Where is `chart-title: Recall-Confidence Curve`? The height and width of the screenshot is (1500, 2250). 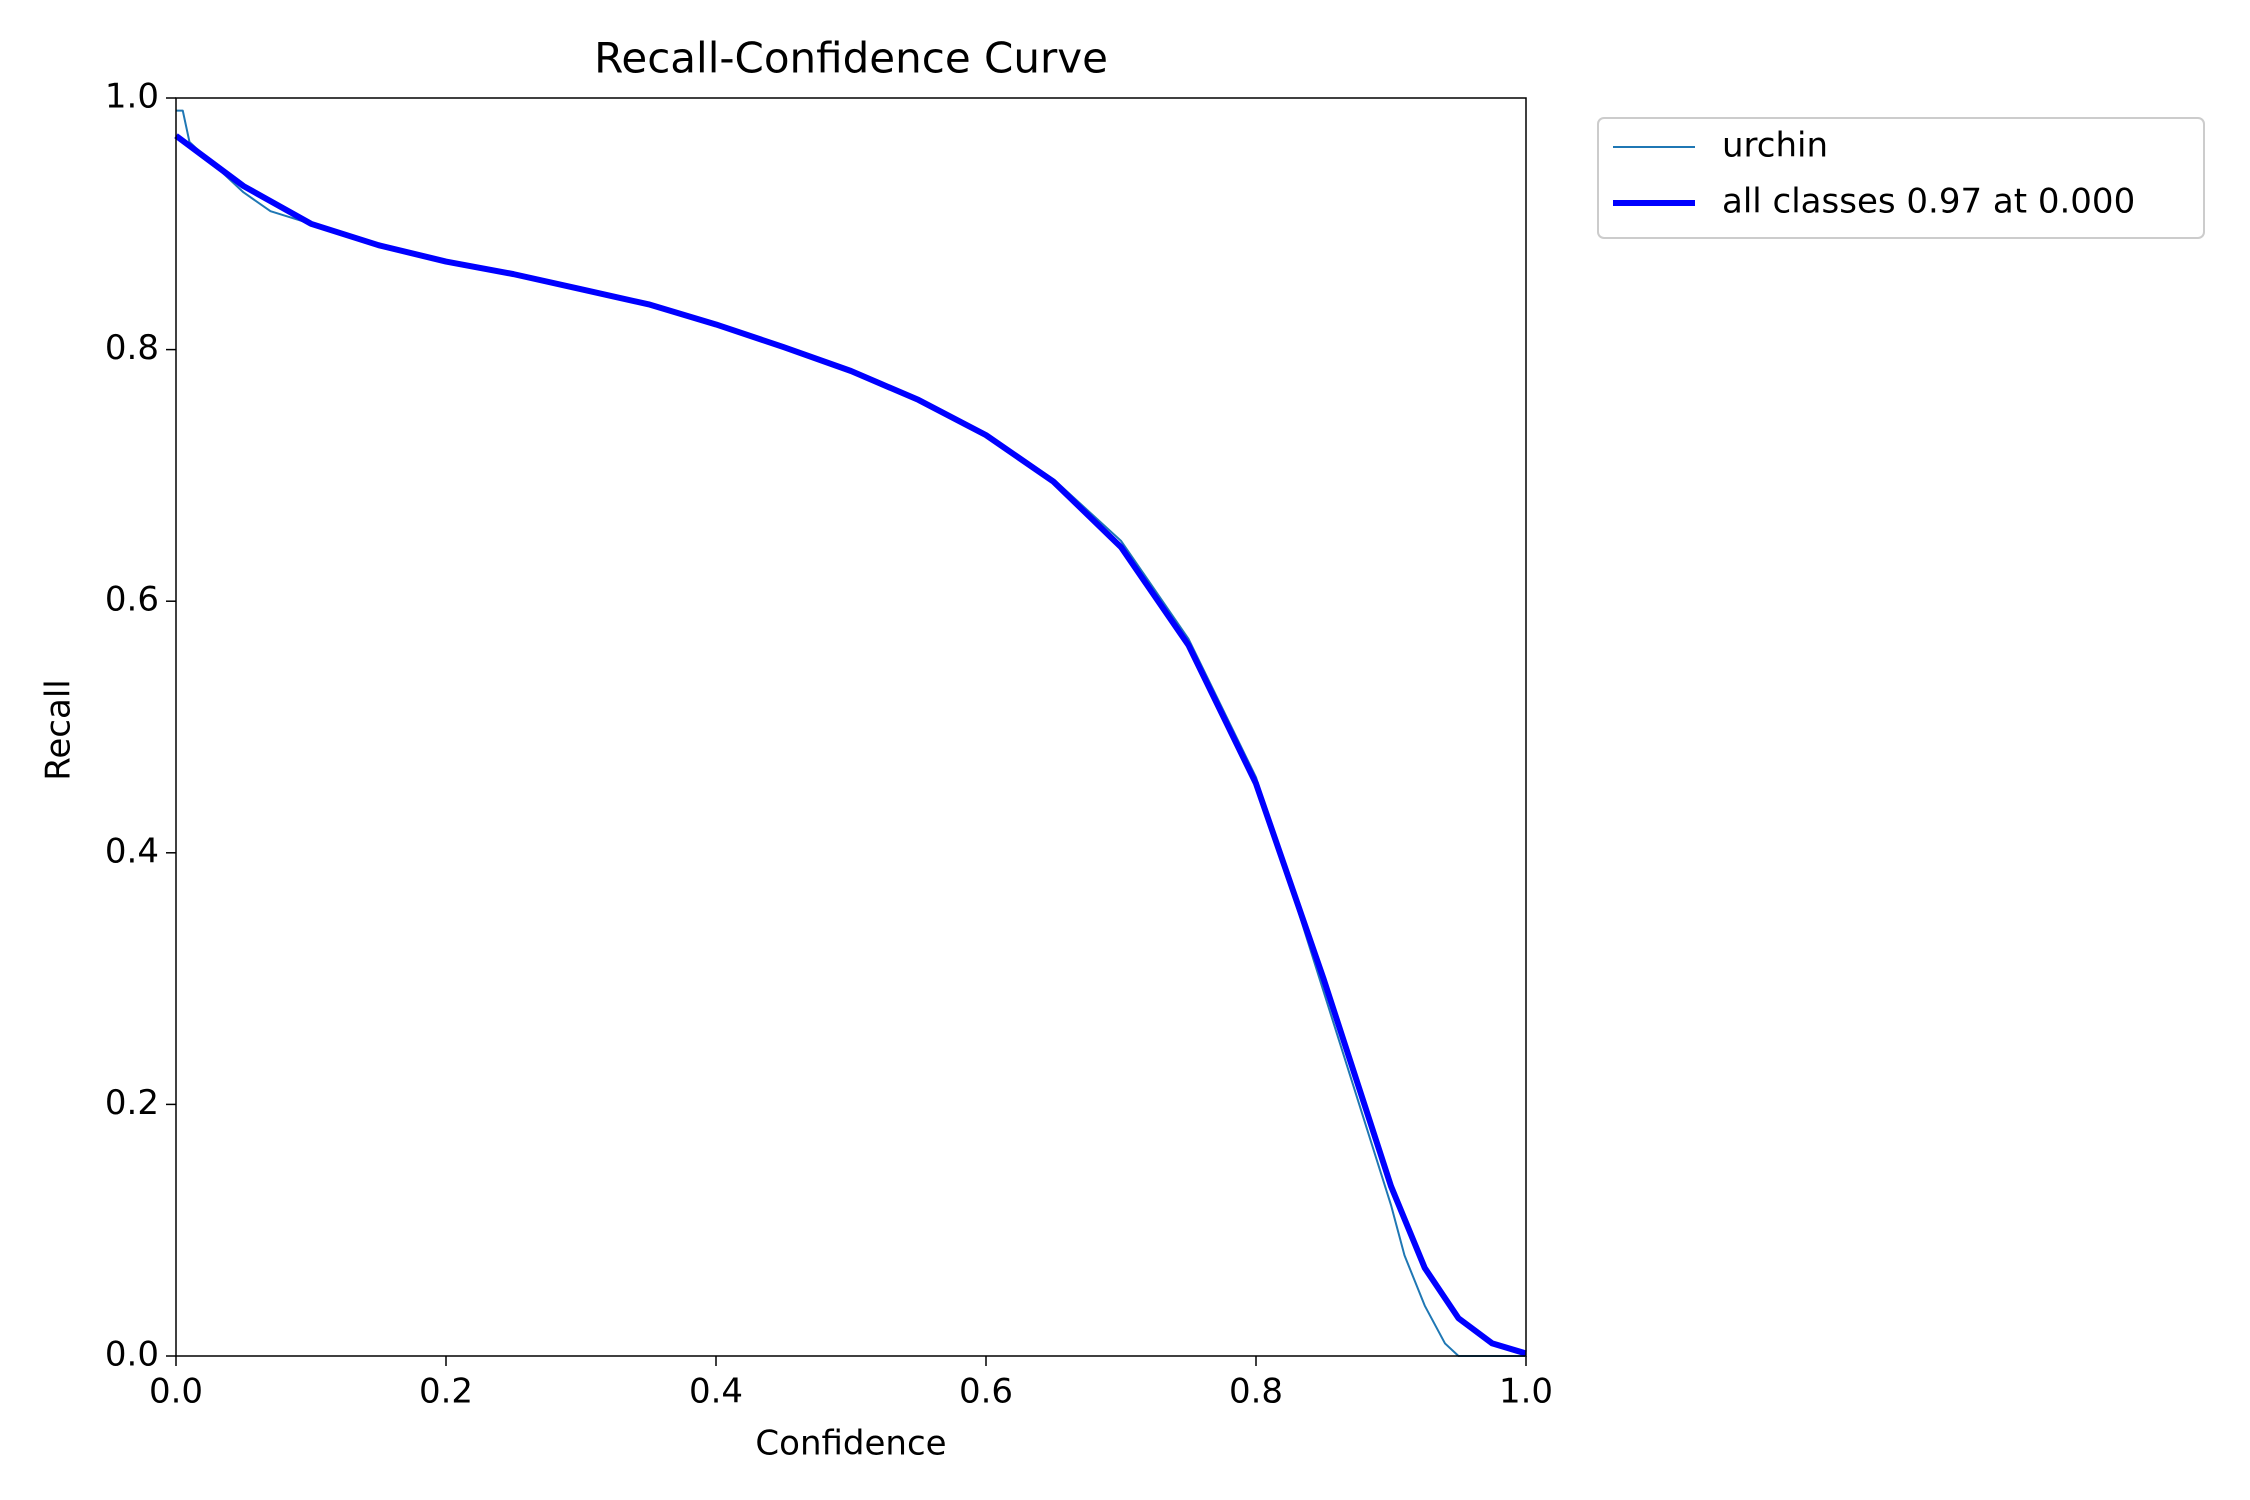 chart-title: Recall-Confidence Curve is located at coordinates (851, 58).